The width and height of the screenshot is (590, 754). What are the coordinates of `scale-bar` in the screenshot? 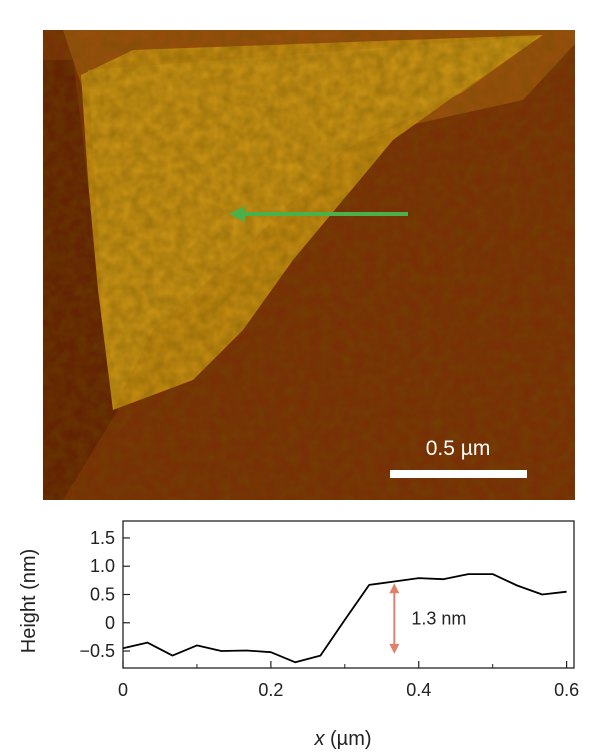 It's located at (458, 474).